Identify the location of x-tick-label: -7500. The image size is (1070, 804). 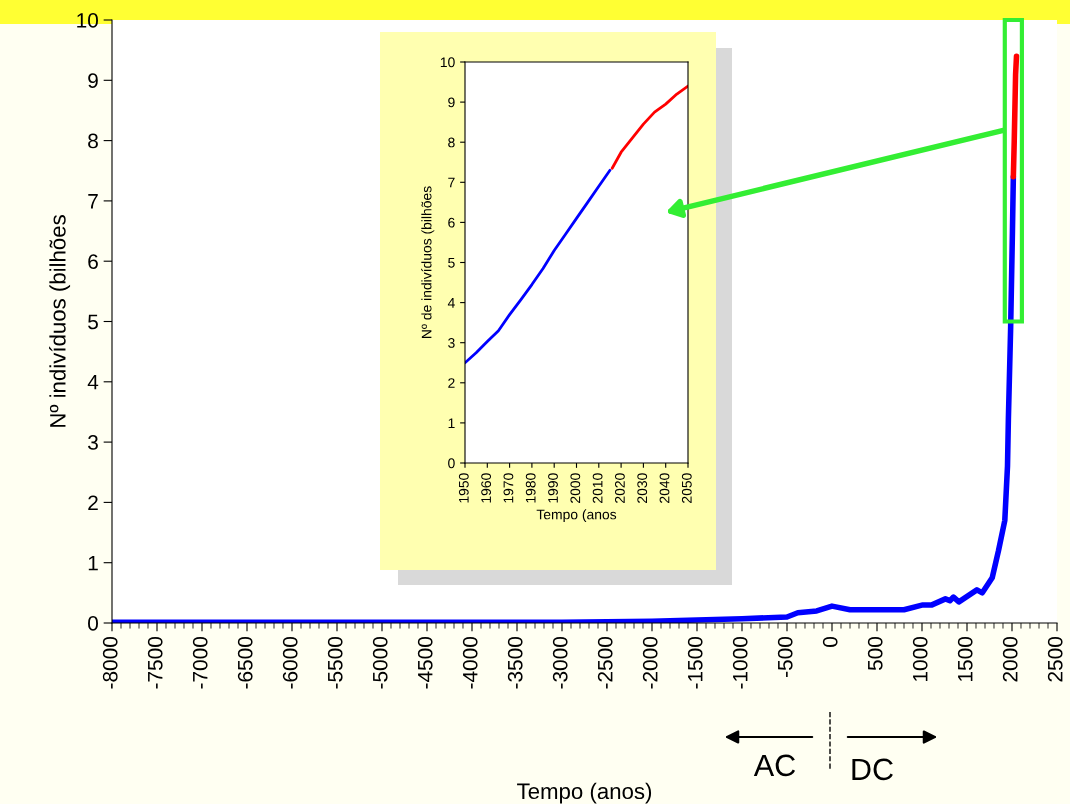
(155, 663).